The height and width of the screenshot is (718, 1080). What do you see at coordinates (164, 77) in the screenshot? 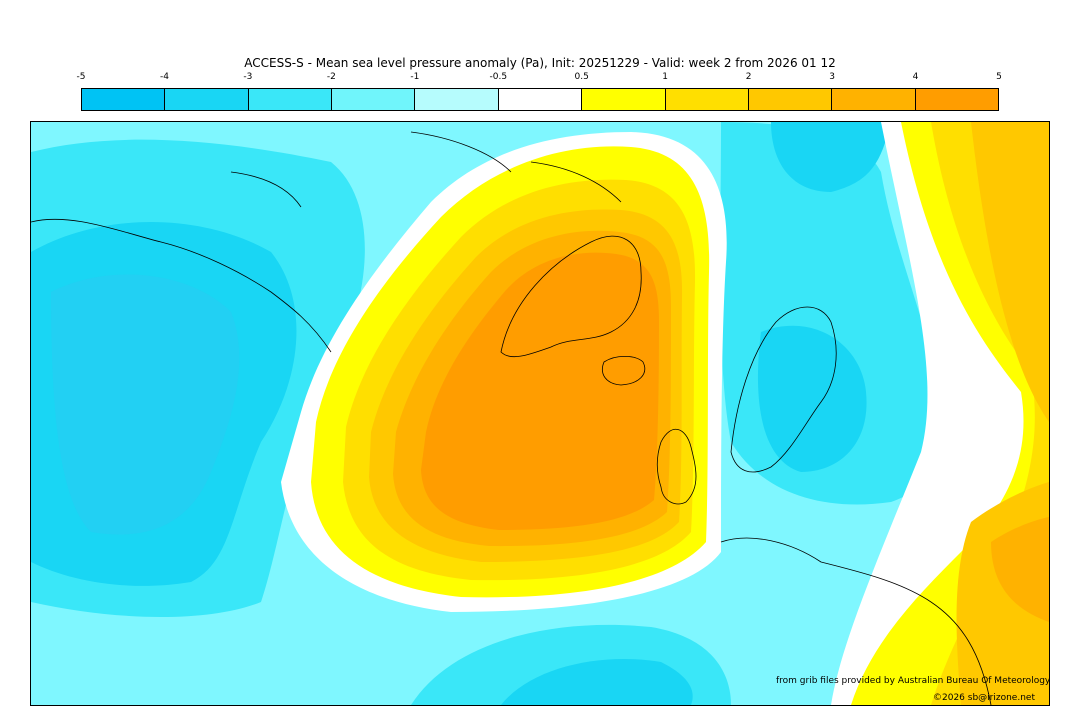
I see `colorbar-tick-label: -4` at bounding box center [164, 77].